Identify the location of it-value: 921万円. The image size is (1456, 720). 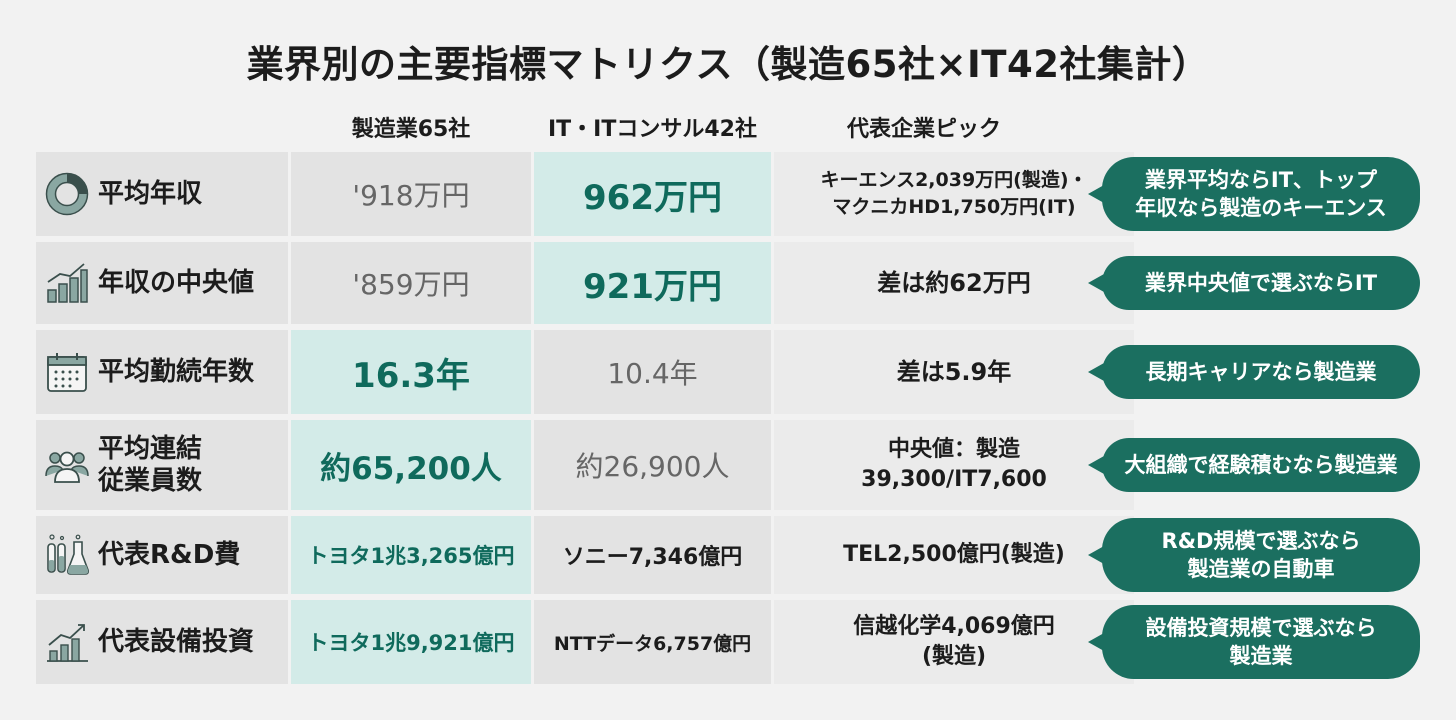
(652, 286).